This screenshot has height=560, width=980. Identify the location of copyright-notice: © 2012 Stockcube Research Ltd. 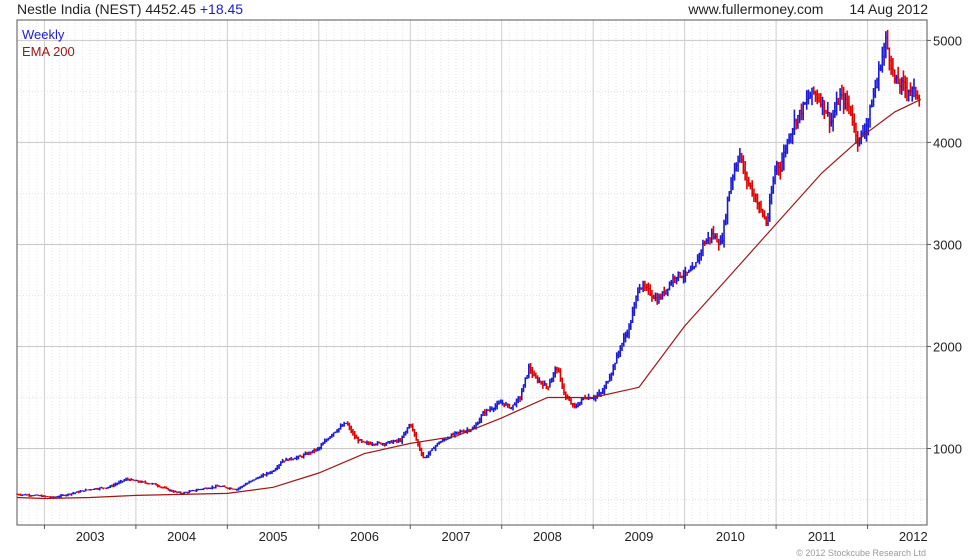
(861, 553).